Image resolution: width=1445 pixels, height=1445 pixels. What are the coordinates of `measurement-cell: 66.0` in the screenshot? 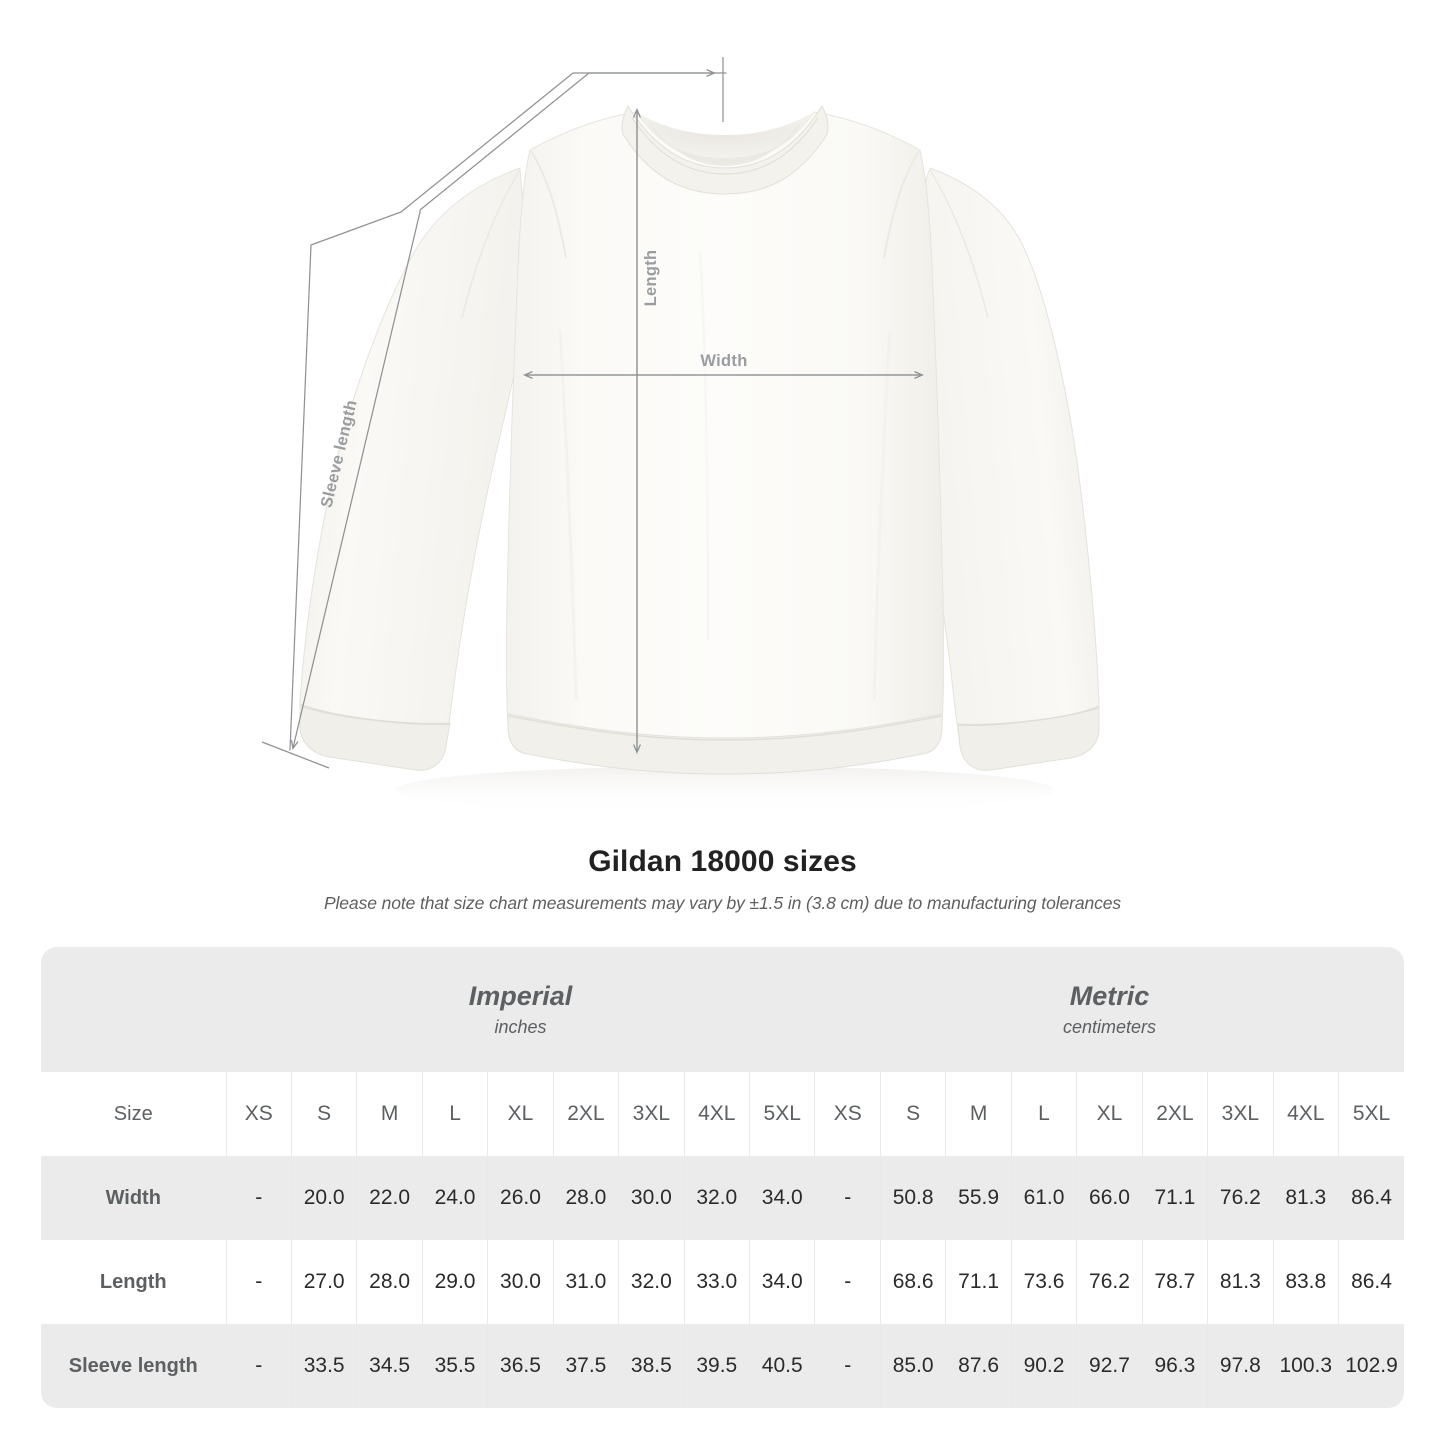 It's located at (1109, 1198).